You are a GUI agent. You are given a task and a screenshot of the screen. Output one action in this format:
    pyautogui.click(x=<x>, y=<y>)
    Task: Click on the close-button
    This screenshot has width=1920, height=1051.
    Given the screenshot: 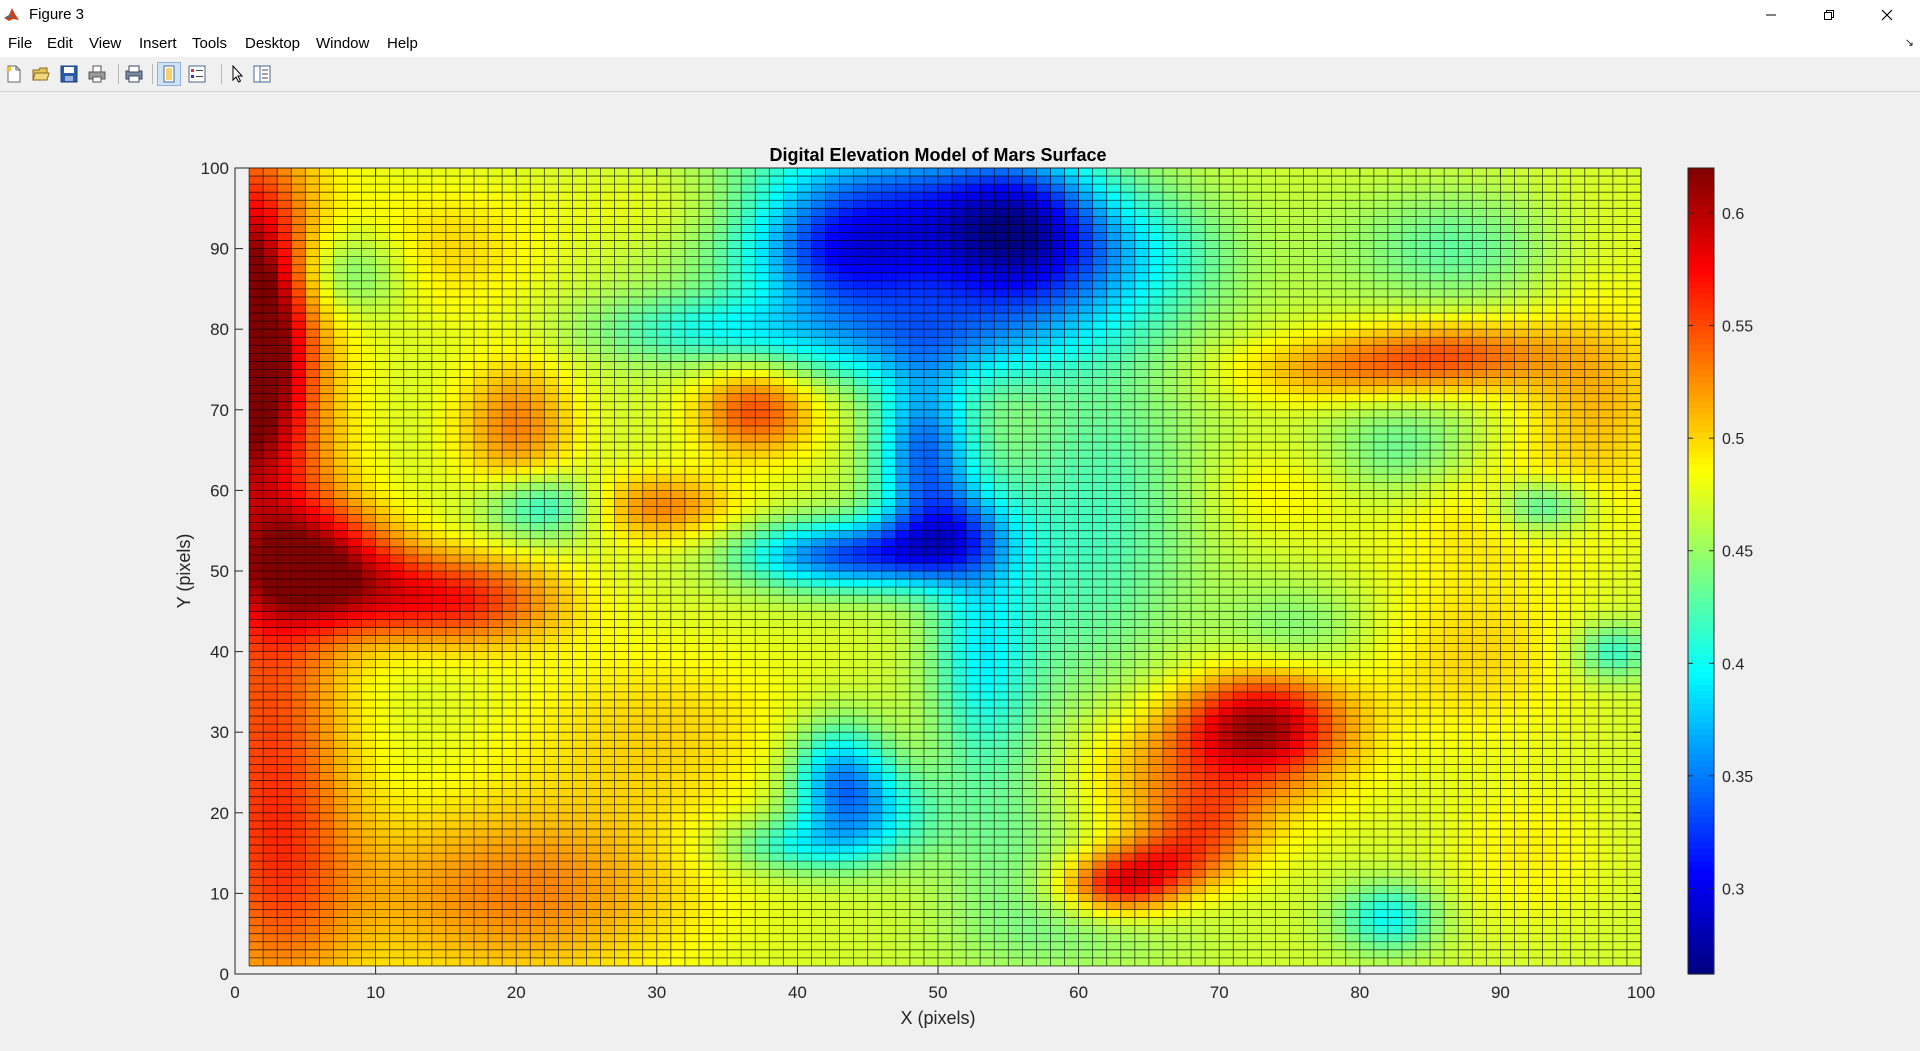 What is the action you would take?
    pyautogui.click(x=1887, y=15)
    